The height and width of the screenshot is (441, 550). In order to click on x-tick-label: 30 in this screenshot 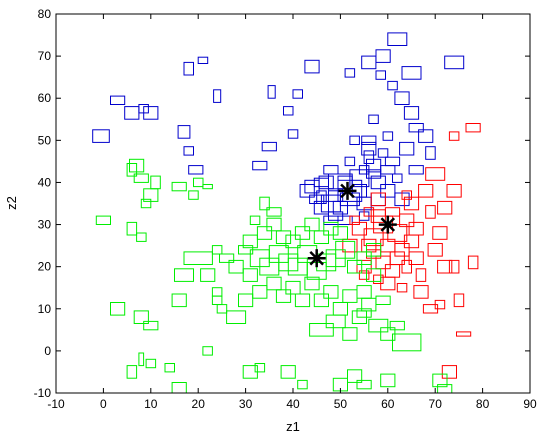, I will do `click(246, 404)`.